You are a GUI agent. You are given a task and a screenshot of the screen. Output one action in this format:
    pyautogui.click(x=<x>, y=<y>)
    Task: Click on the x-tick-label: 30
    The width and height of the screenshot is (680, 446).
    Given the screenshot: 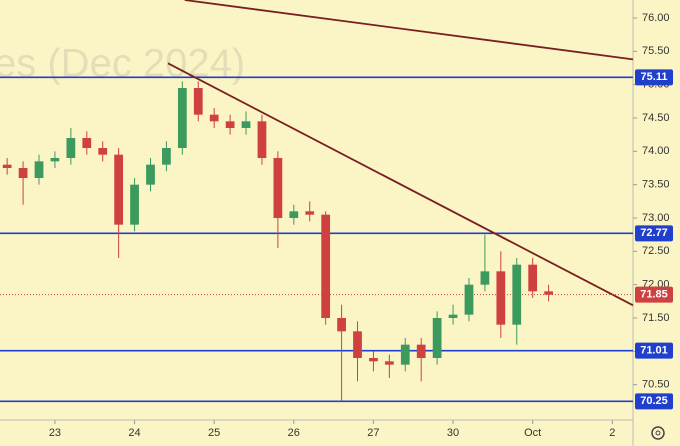 What is the action you would take?
    pyautogui.click(x=453, y=433)
    